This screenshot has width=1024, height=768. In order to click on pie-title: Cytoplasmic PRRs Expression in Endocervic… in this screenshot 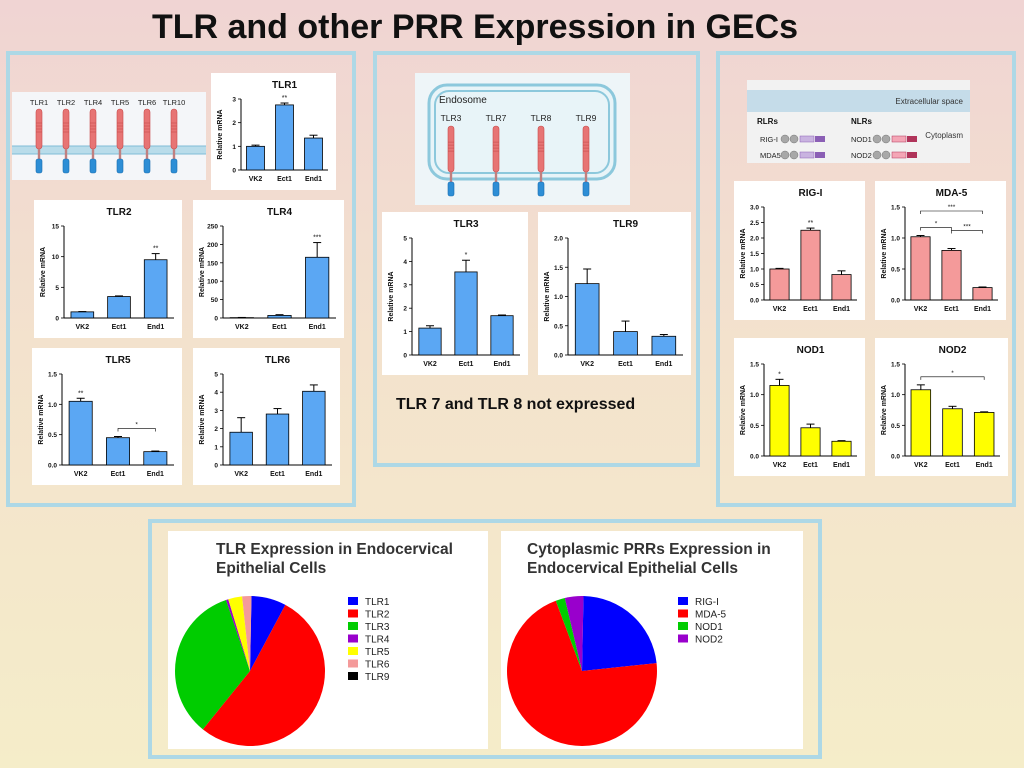, I will do `click(649, 559)`.